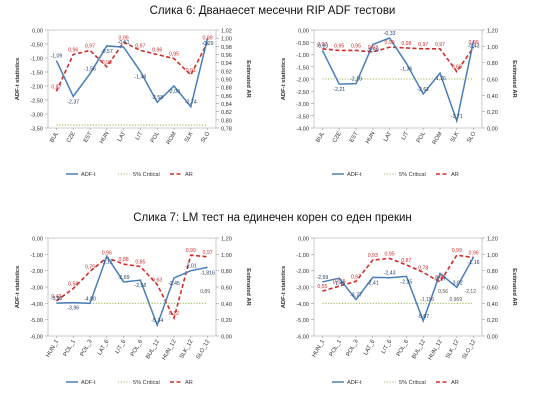 Image resolution: width=545 pixels, height=406 pixels. I want to click on x-tick-label: SLK, so click(455, 137).